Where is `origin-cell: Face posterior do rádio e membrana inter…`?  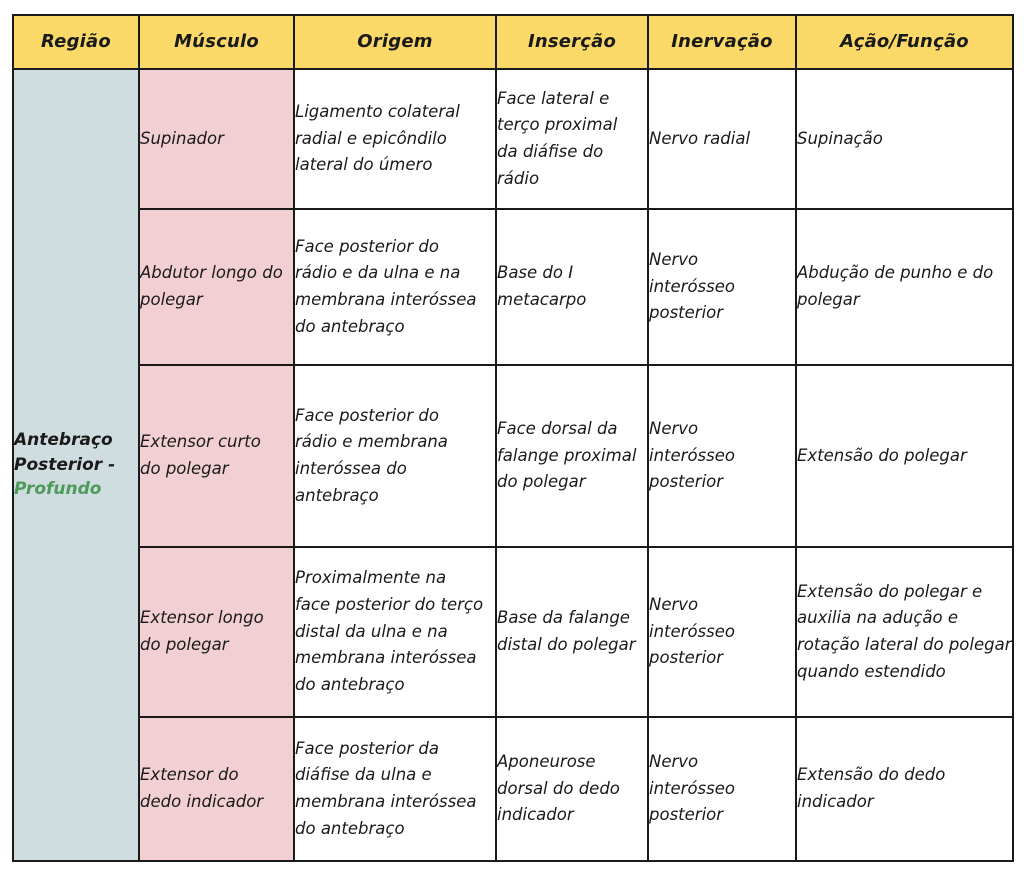
origin-cell: Face posterior do rádio e membrana inter… is located at coordinates (395, 456).